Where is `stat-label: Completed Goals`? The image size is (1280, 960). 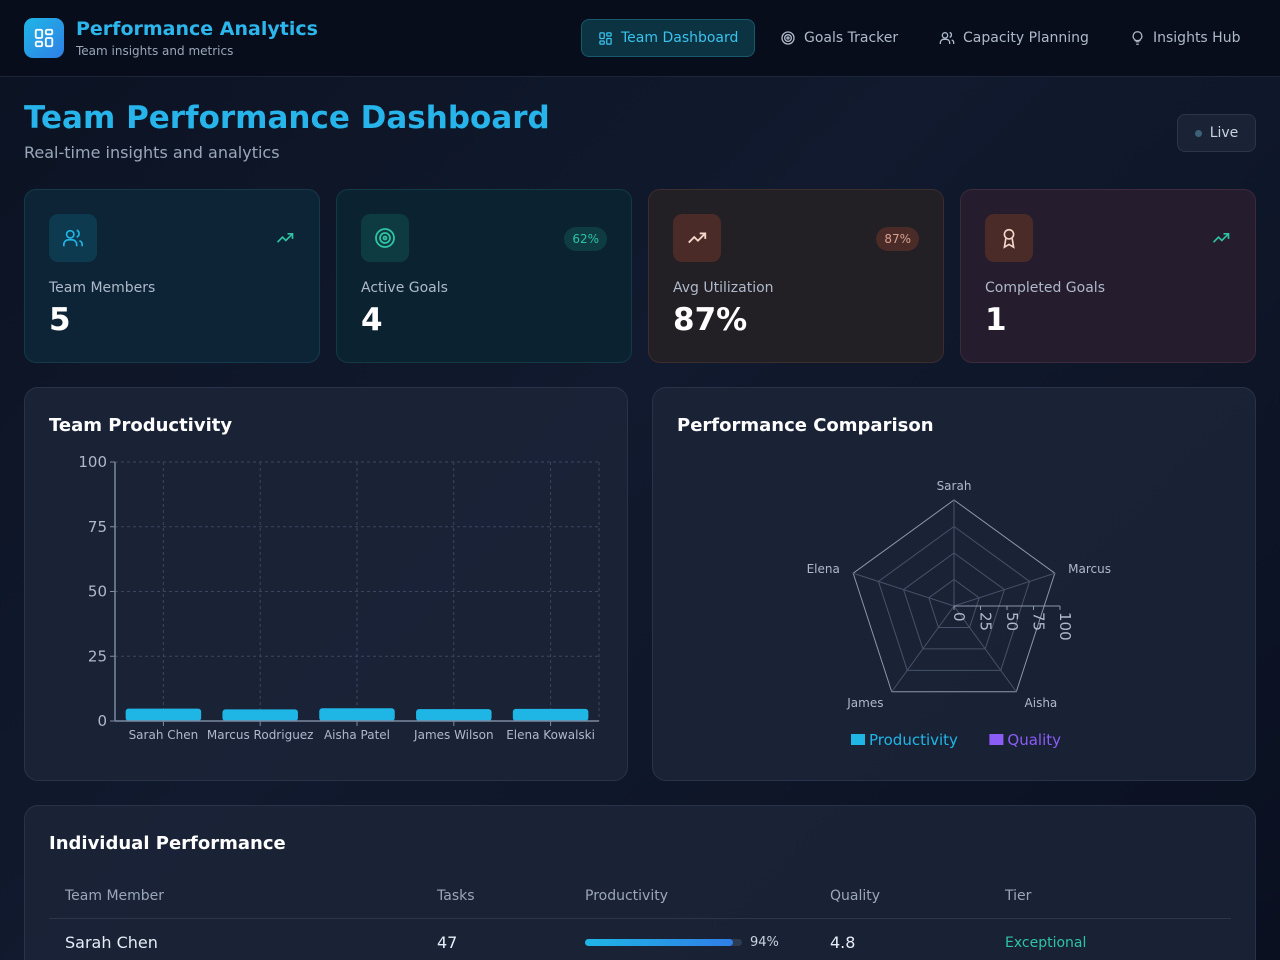 stat-label: Completed Goals is located at coordinates (1045, 288).